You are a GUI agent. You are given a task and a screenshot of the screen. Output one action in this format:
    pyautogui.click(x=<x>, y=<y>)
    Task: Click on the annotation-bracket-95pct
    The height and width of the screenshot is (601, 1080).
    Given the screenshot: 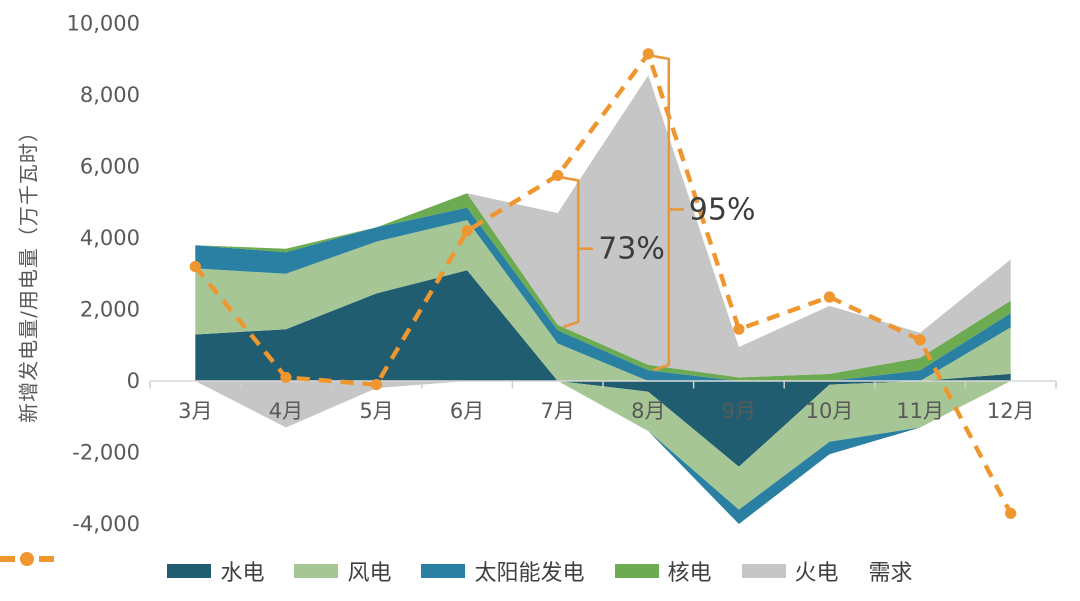 What is the action you would take?
    pyautogui.click(x=668, y=213)
    